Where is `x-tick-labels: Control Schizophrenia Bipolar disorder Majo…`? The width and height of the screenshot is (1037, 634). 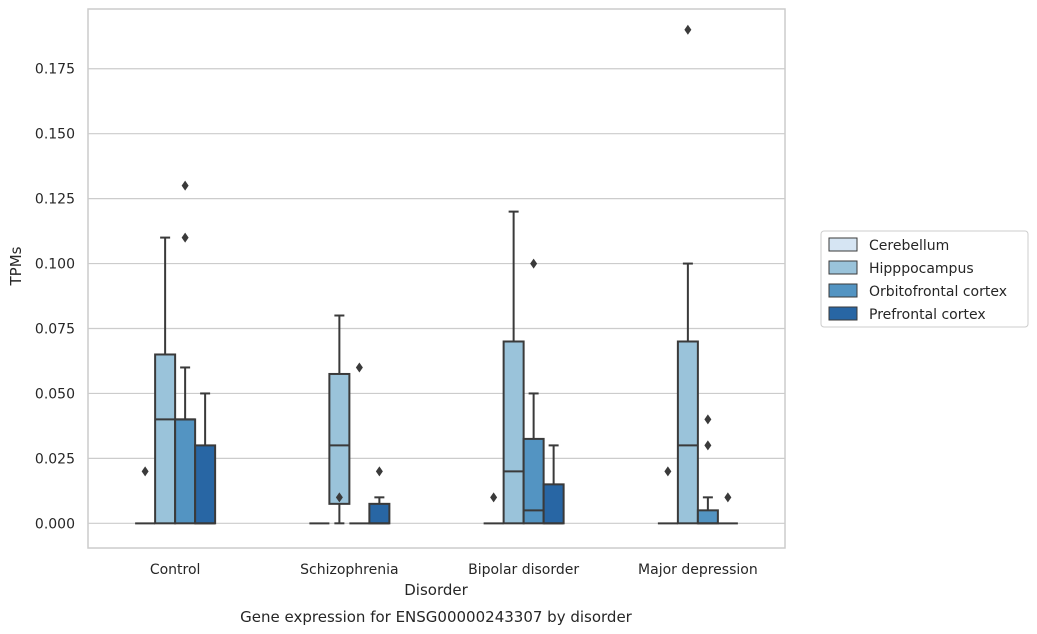 x-tick-labels: Control Schizophrenia Bipolar disorder Majo… is located at coordinates (454, 570).